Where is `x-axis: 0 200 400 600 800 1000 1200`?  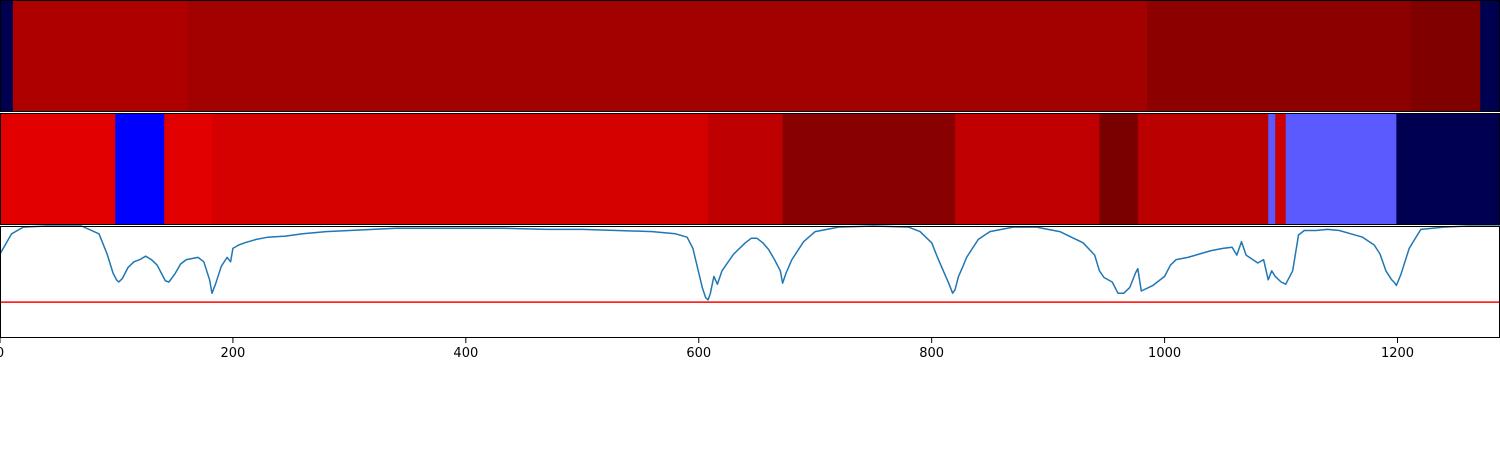
x-axis: 0 200 400 600 800 1000 1200 is located at coordinates (707, 349).